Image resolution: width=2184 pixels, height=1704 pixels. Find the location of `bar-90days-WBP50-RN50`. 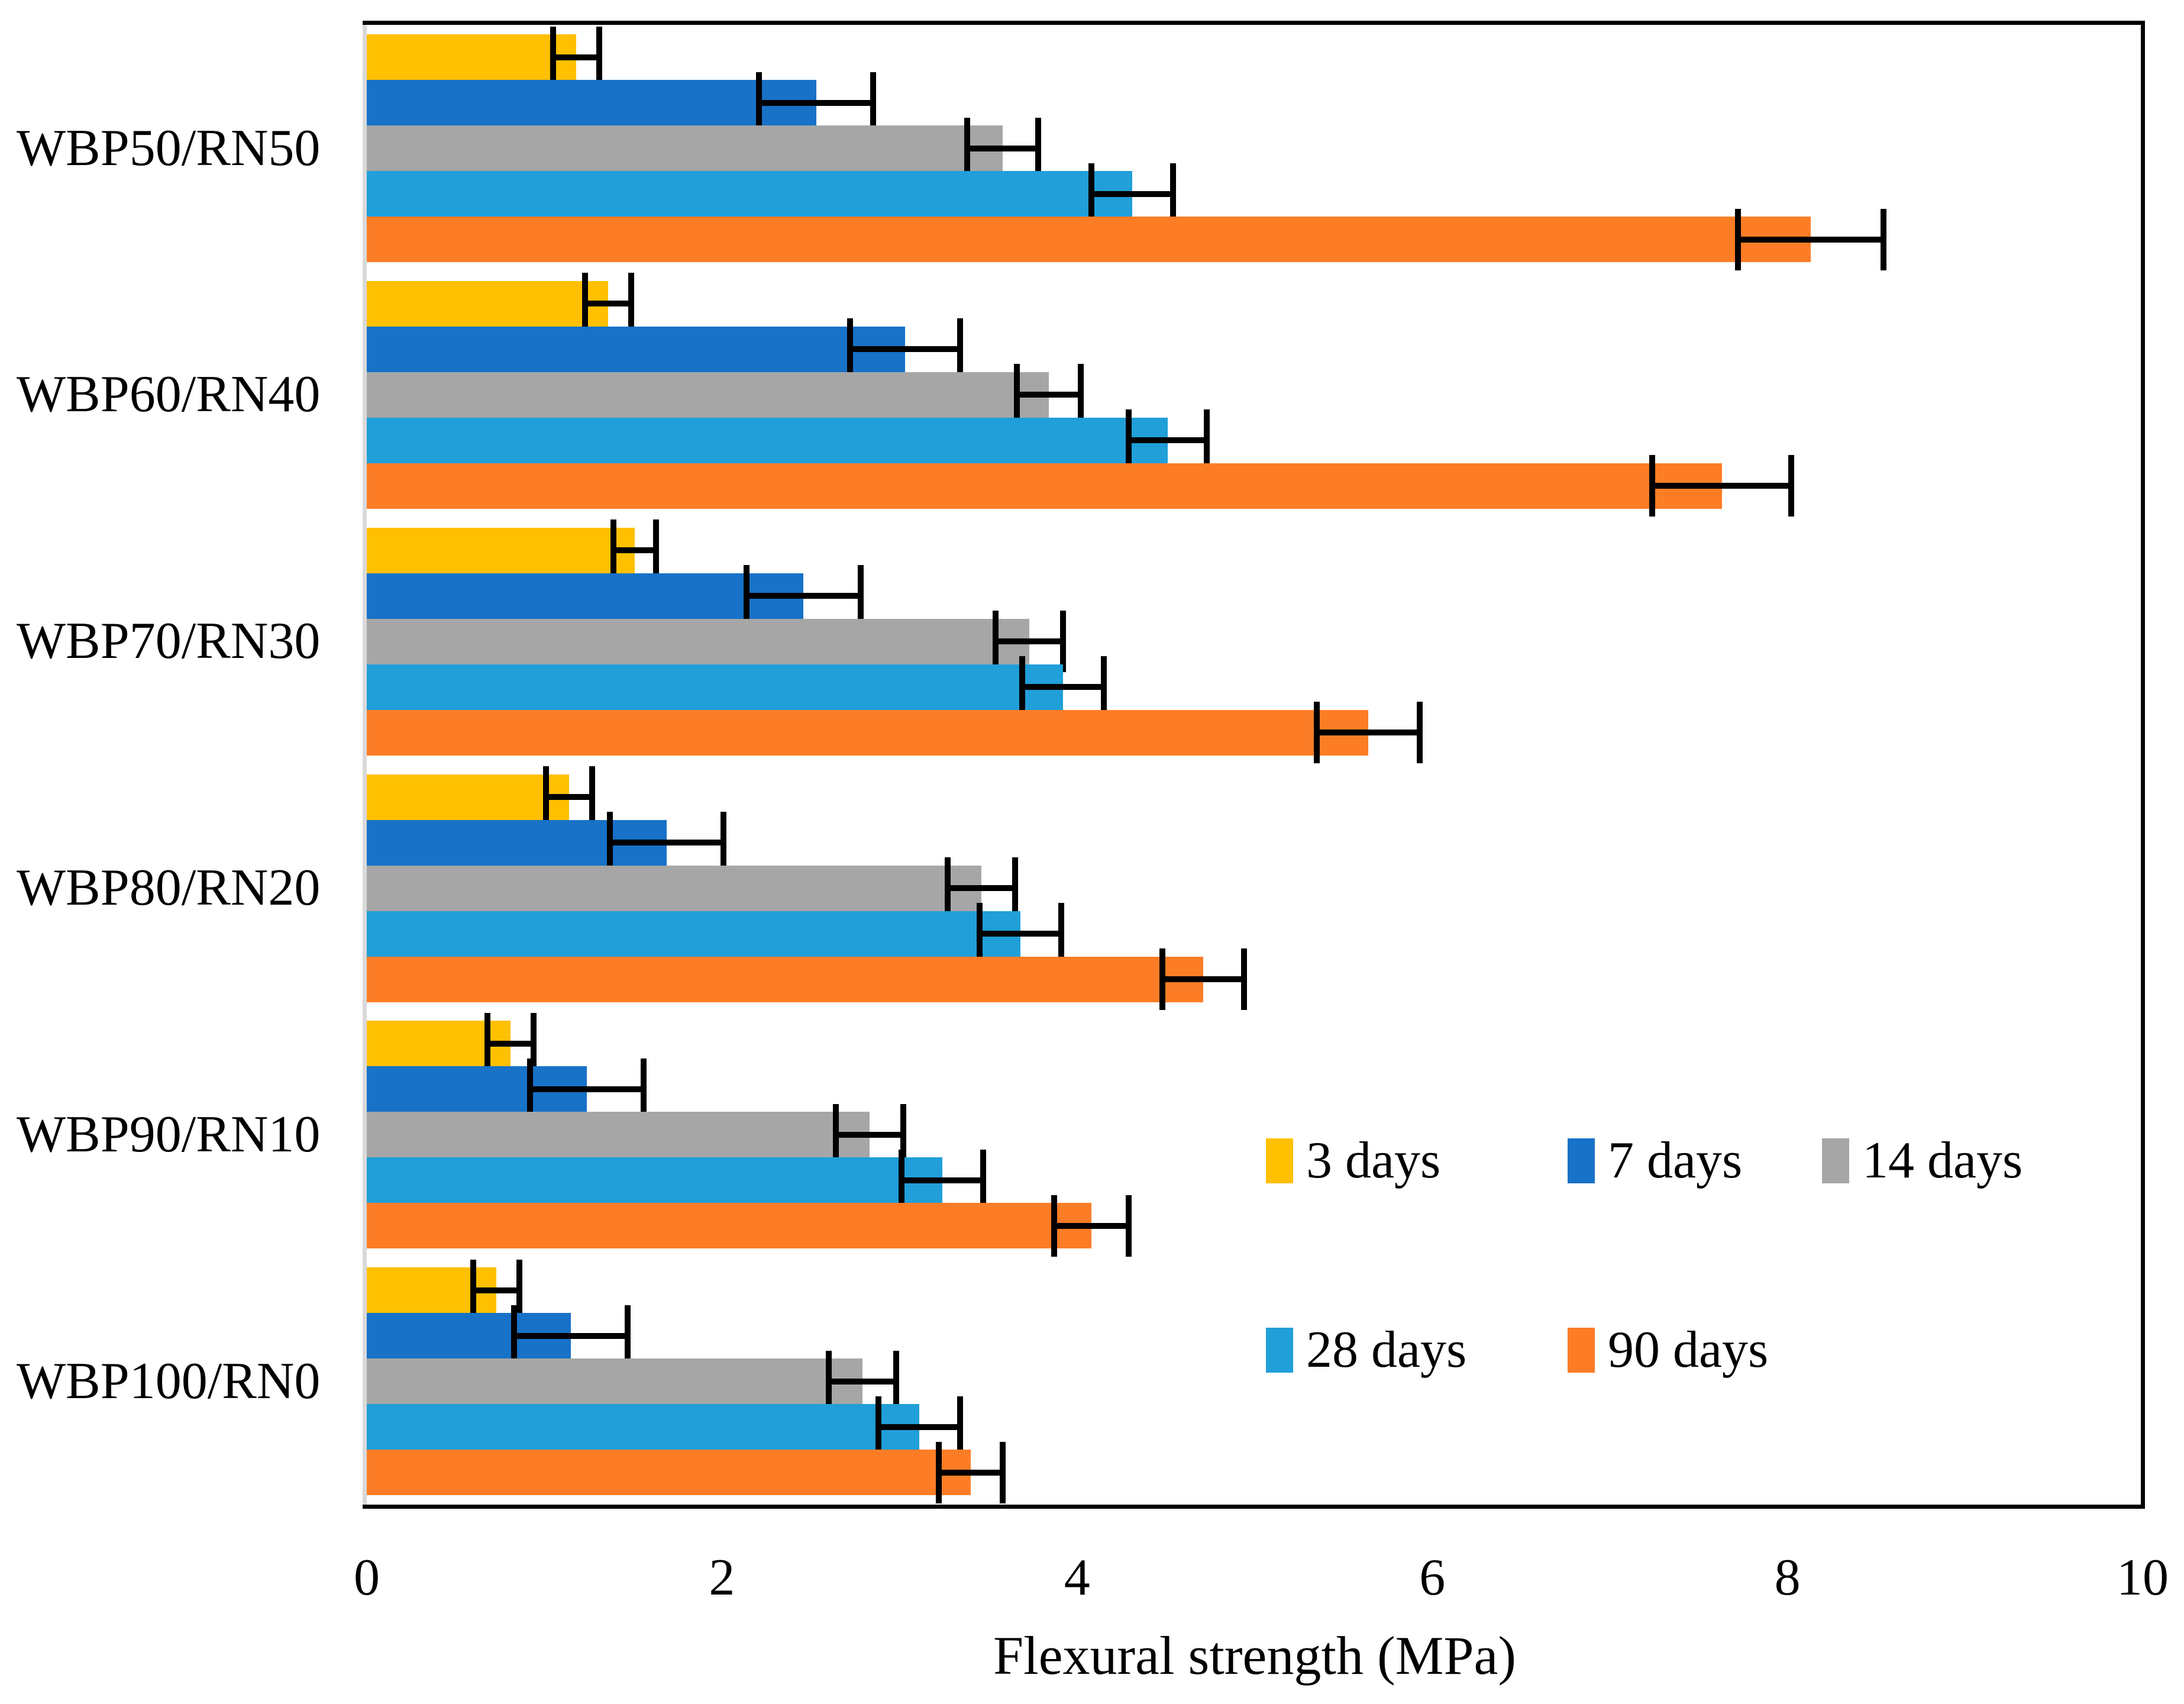

bar-90days-WBP50-RN50 is located at coordinates (1089, 239).